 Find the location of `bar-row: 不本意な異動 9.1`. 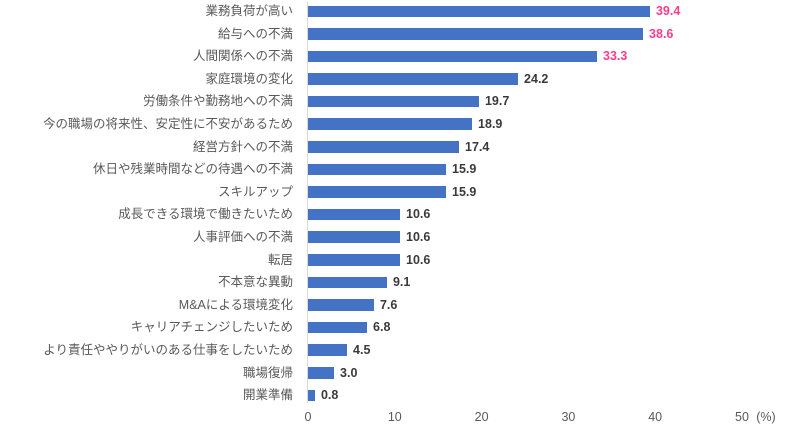

bar-row: 不本意な異動 9.1 is located at coordinates (400, 282).